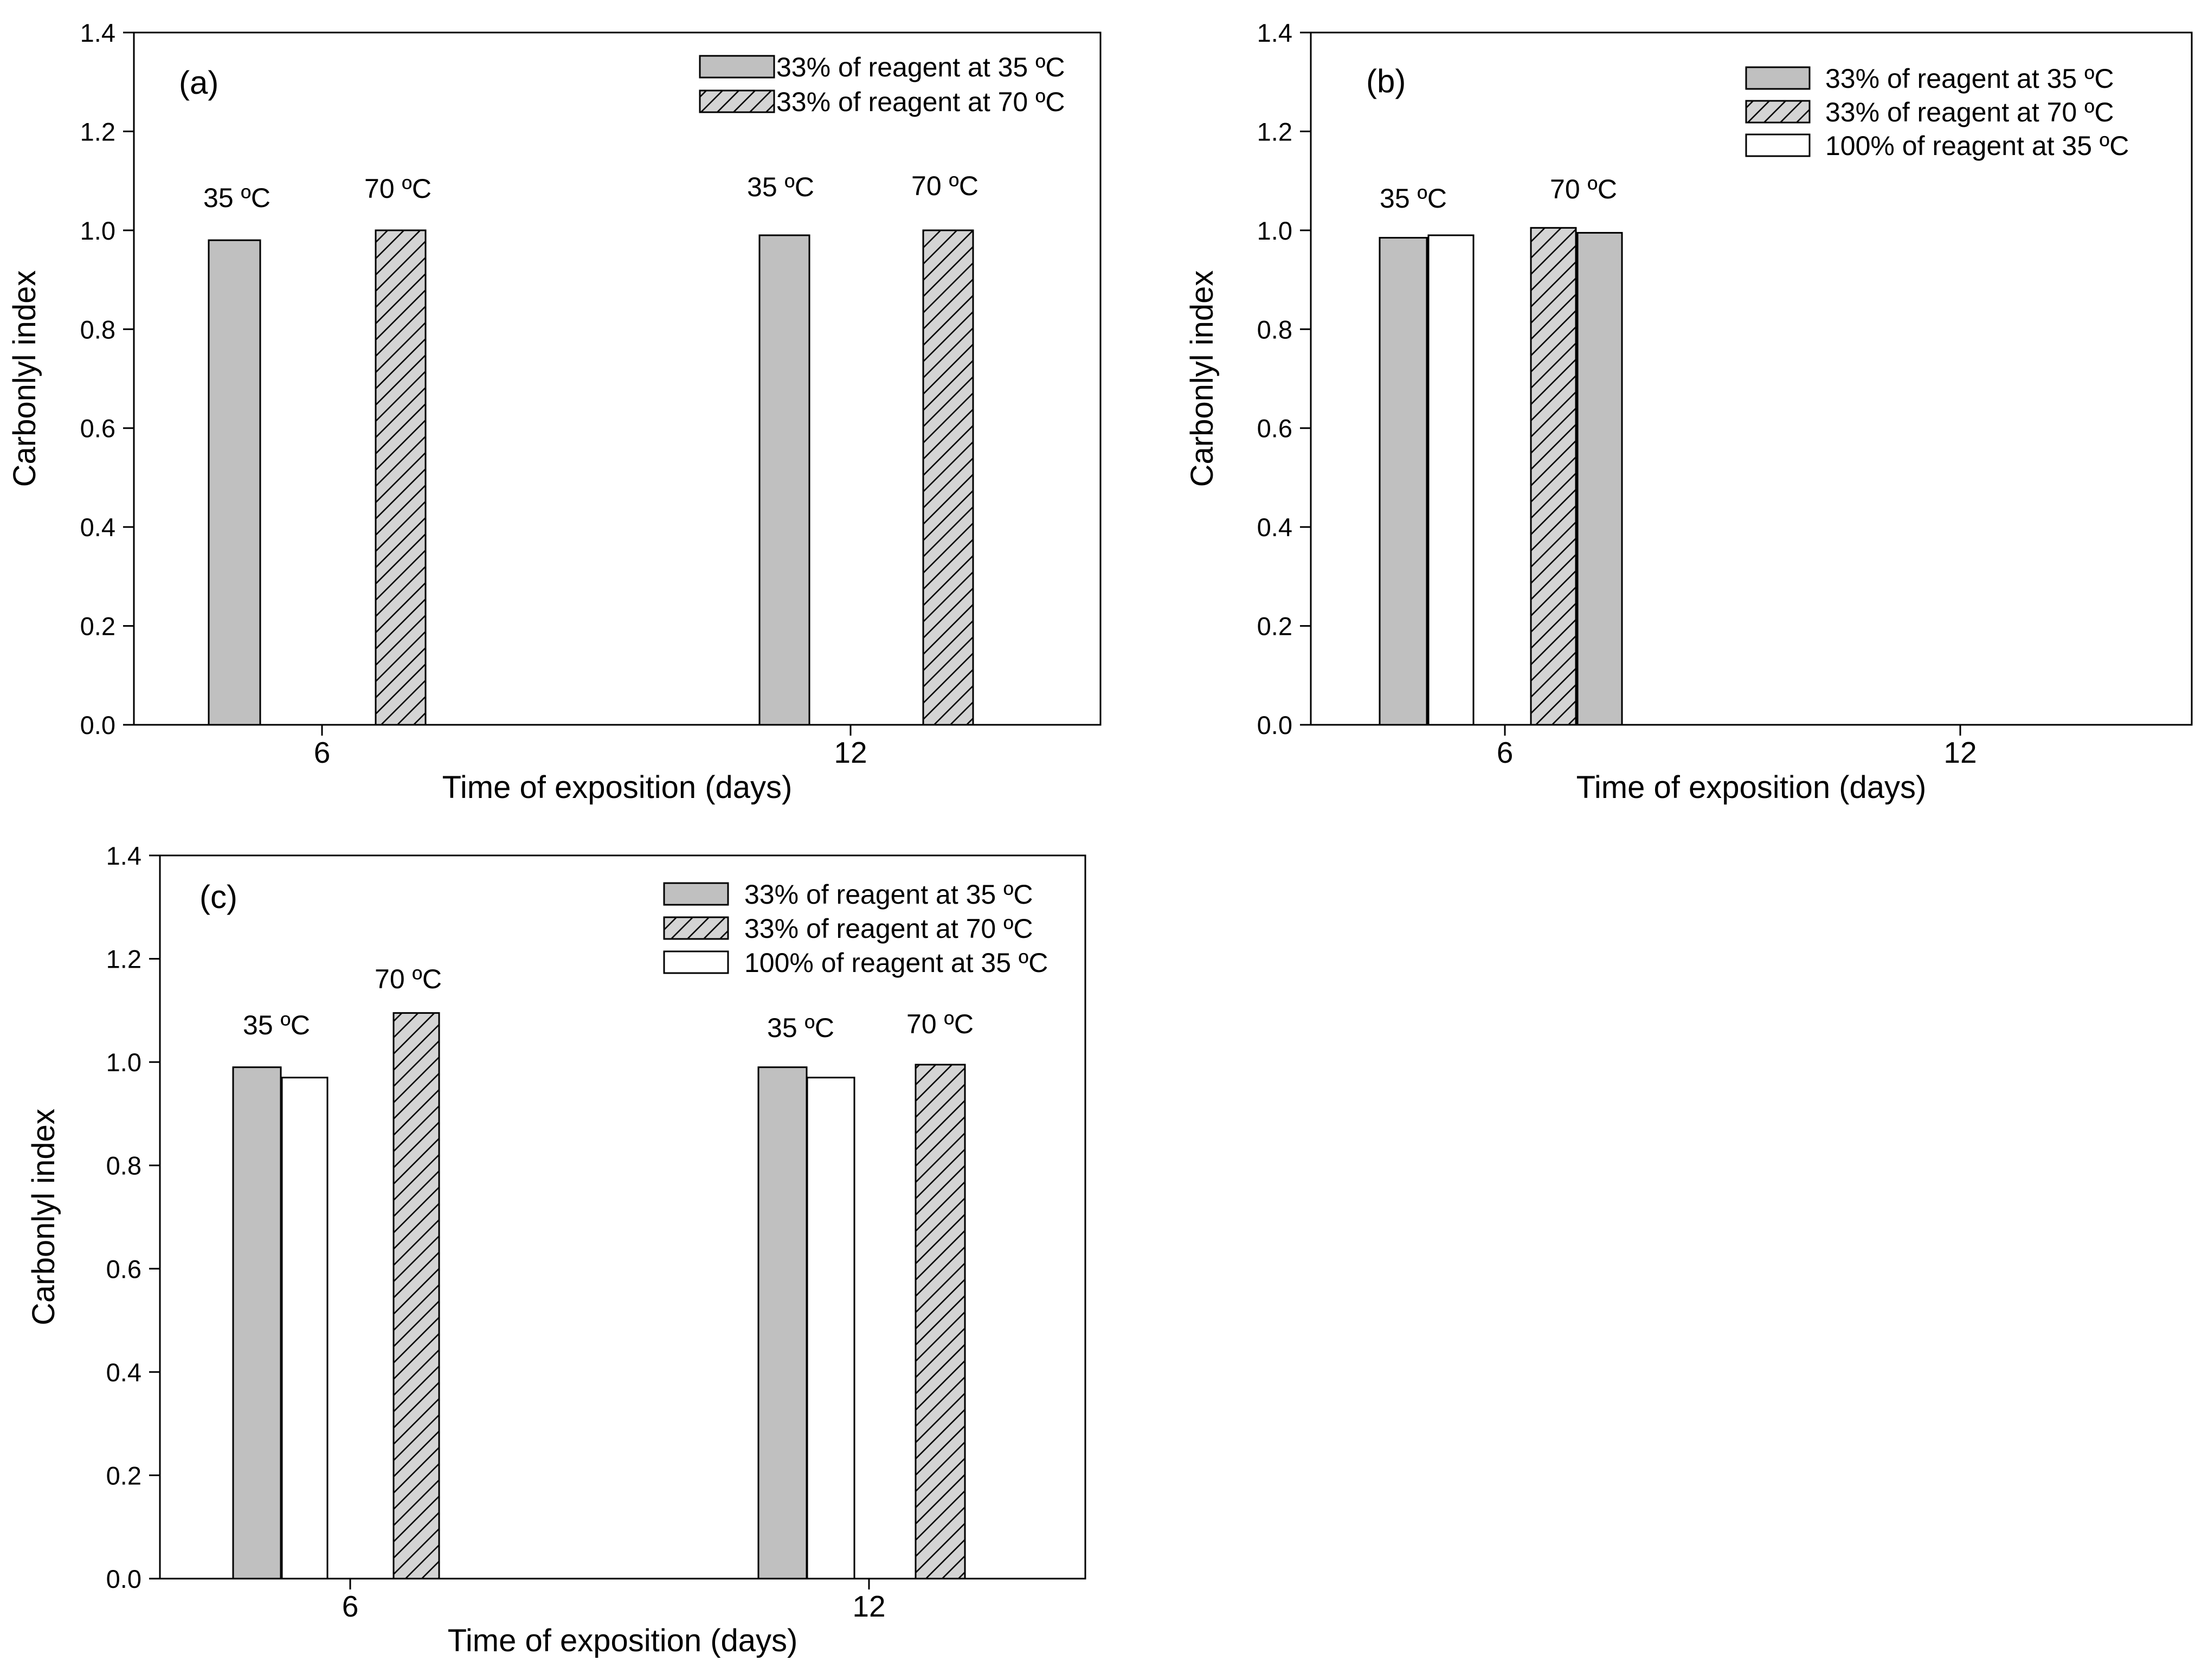 This screenshot has width=2208, height=1680. I want to click on panel-label: (c), so click(218, 897).